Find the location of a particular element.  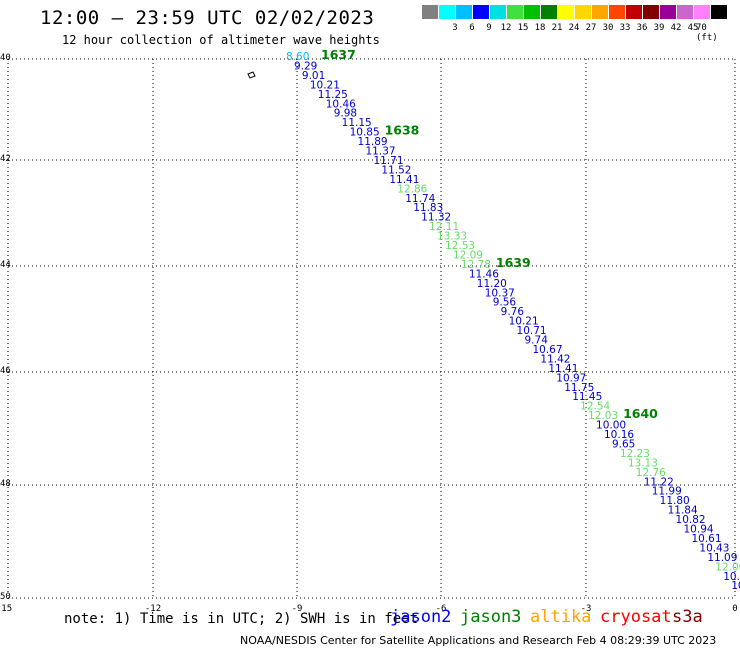

wave-height-label: 10.71 is located at coordinates (532, 331).